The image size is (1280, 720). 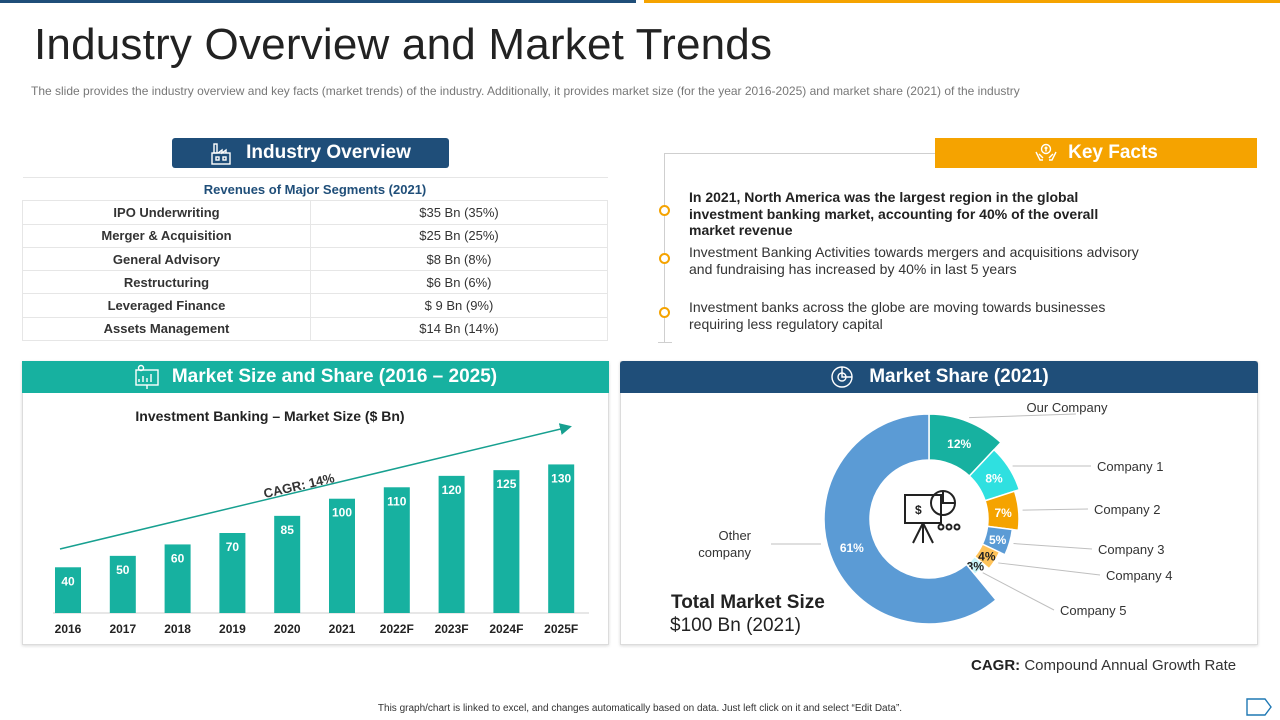 I want to click on total-market-size-value: $100 Bn (2021), so click(x=735, y=625).